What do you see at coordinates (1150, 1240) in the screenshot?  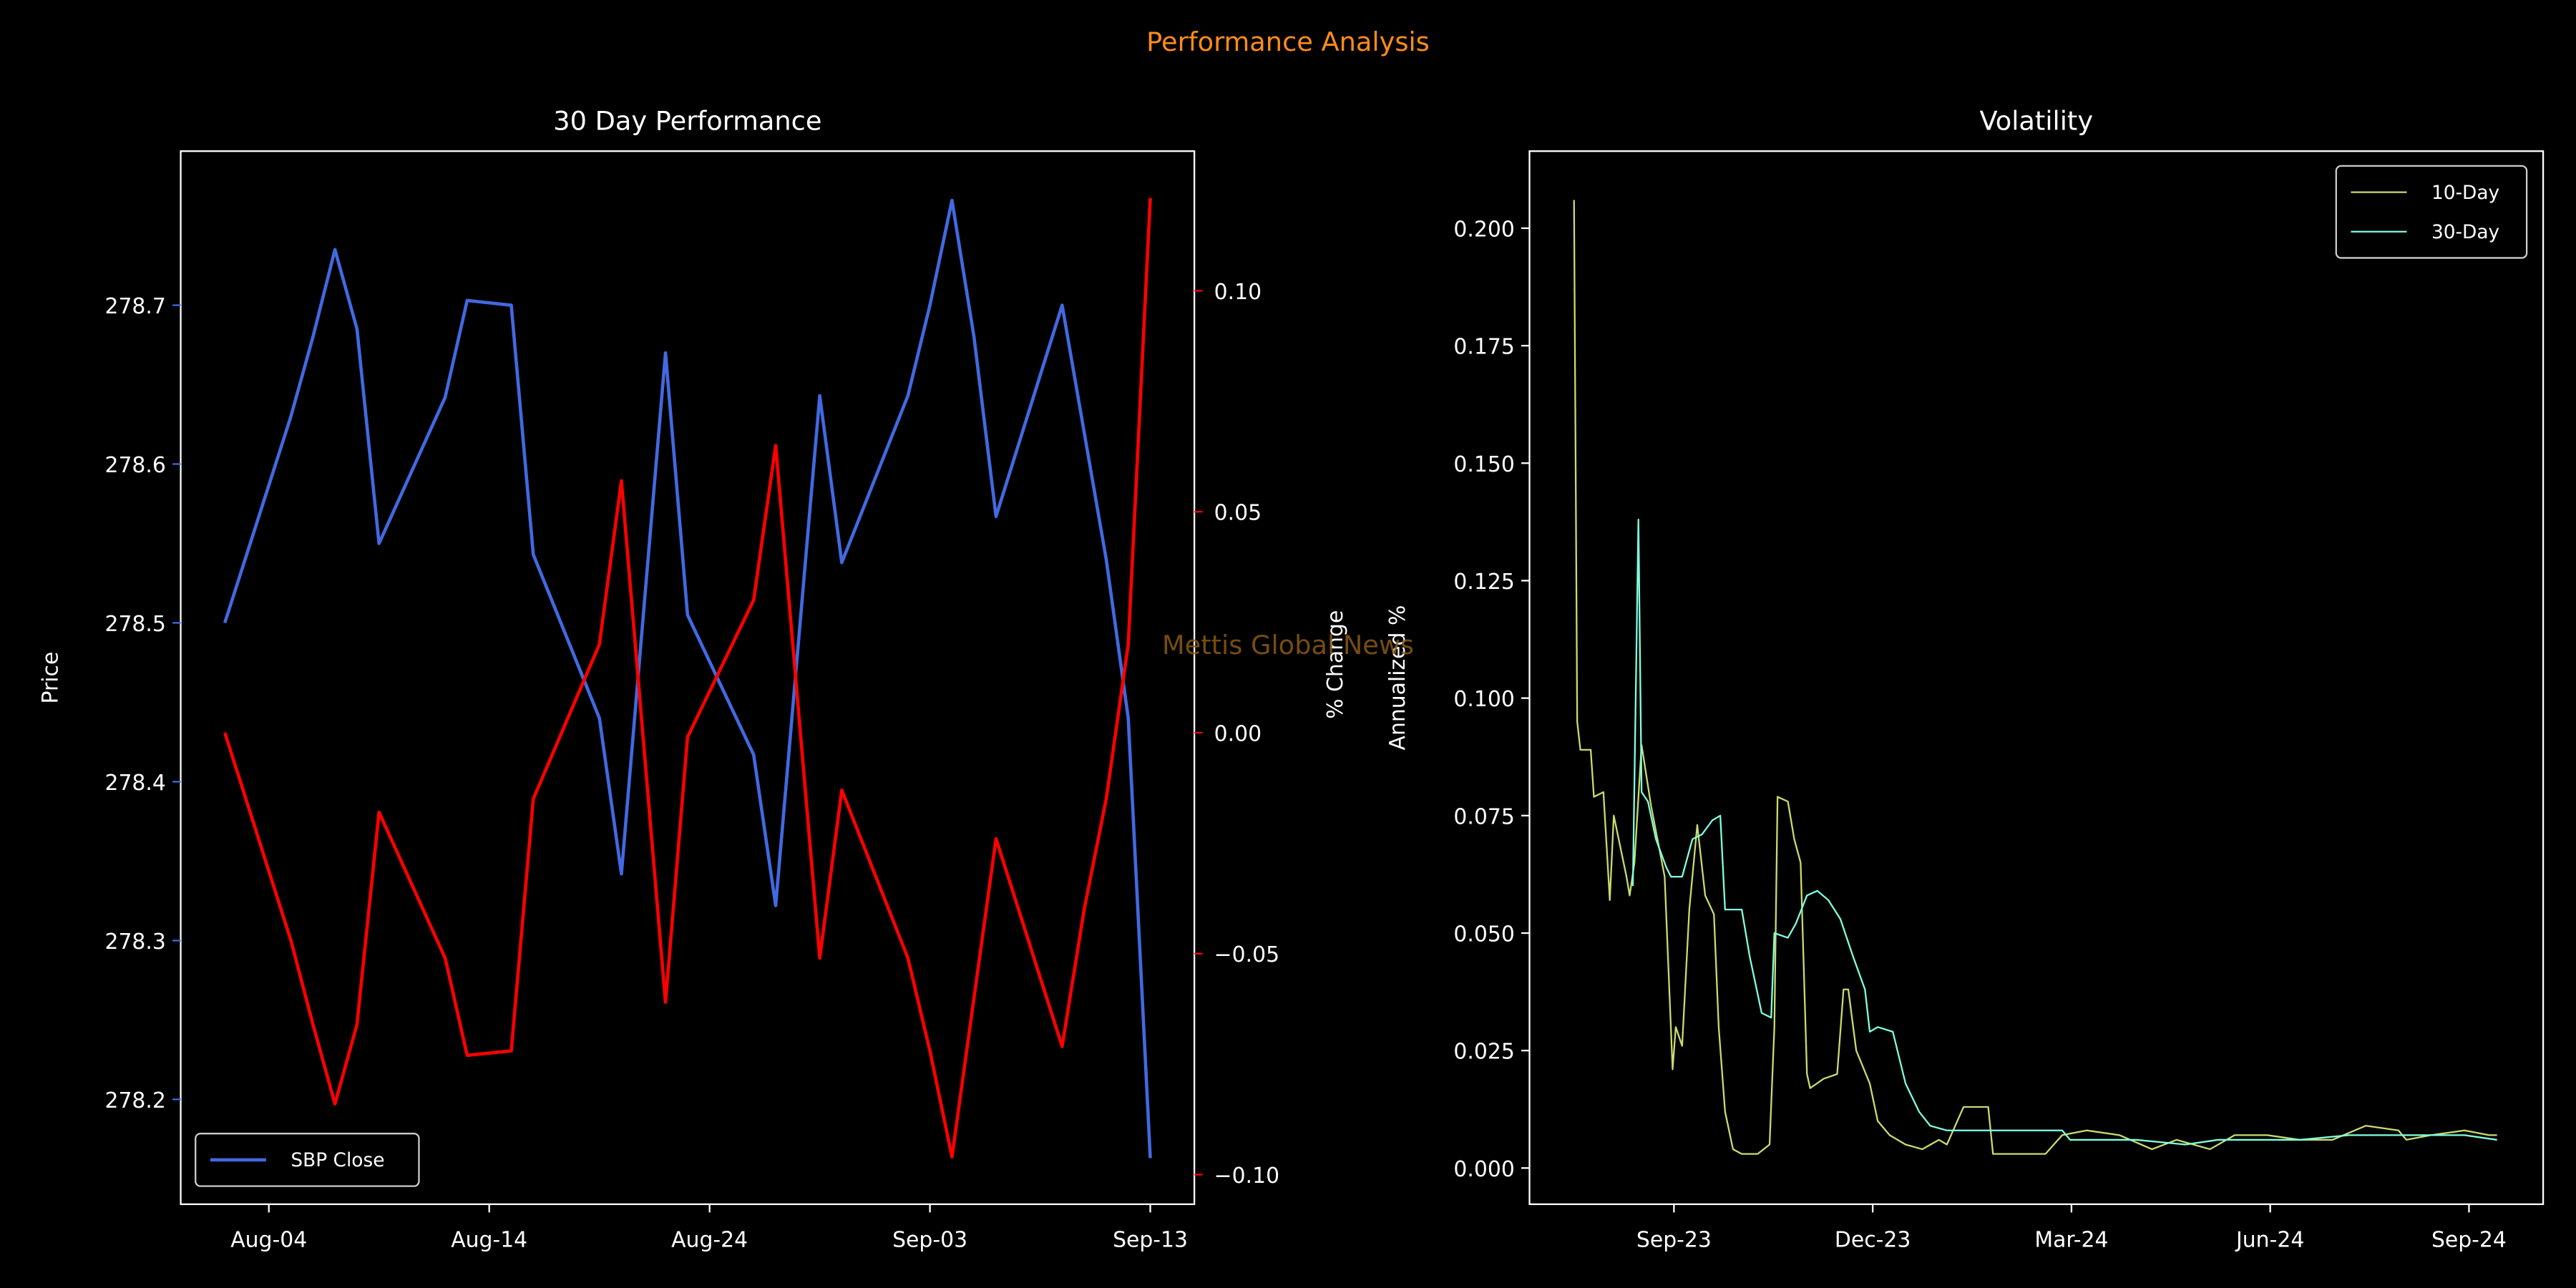 I see `x-tick-label: Sep-13` at bounding box center [1150, 1240].